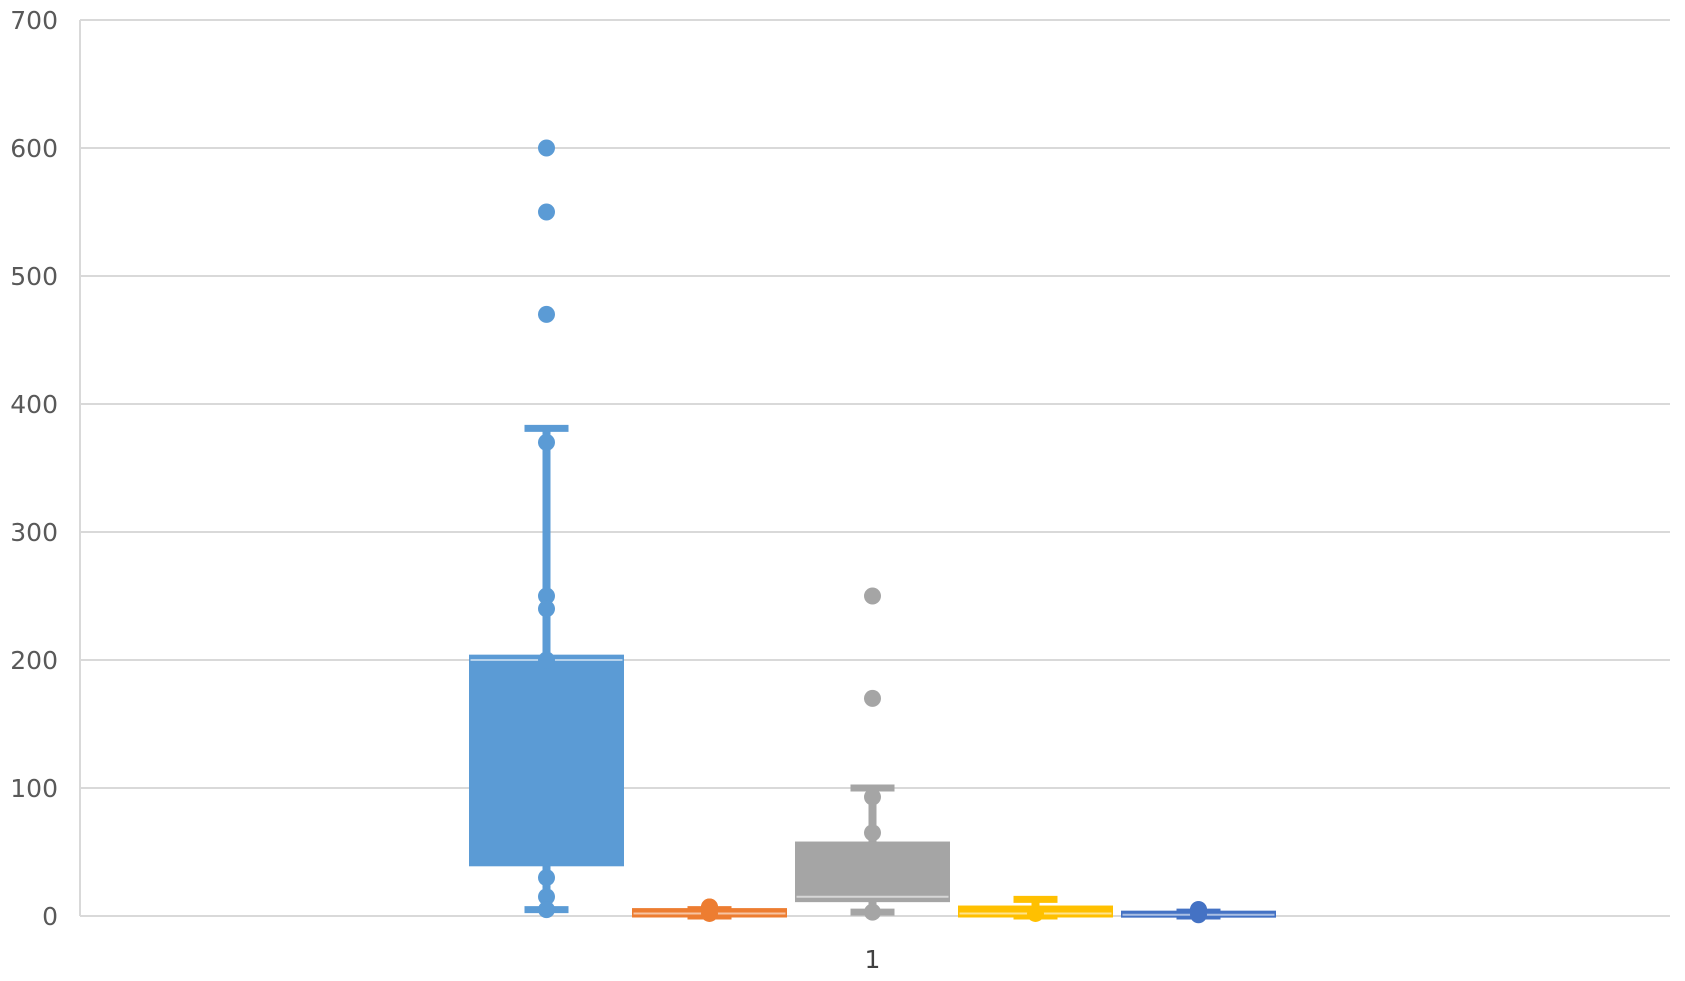 This screenshot has height=981, width=1685. Describe the element at coordinates (34, 660) in the screenshot. I see `y-tick-label: 200` at that location.